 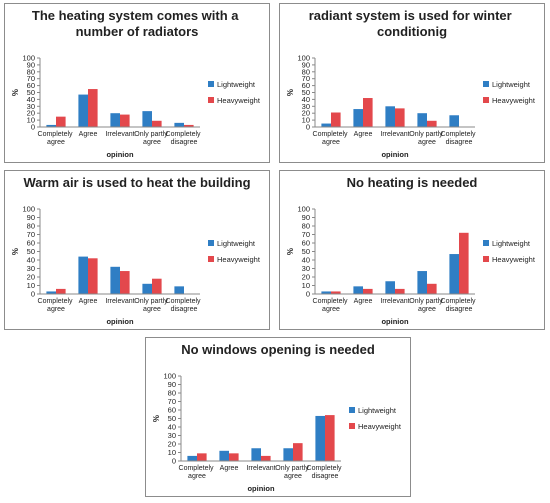 I want to click on chart-title: No heating is needed, so click(x=412, y=182).